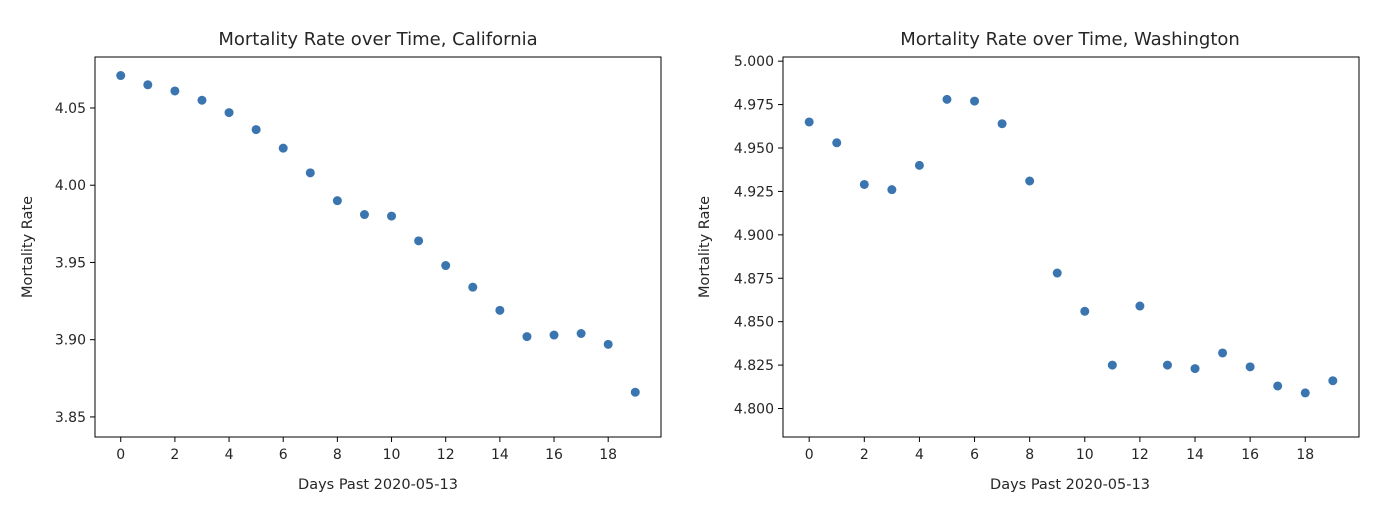 This screenshot has width=1378, height=512. Describe the element at coordinates (70, 341) in the screenshot. I see `y-tick-label: 3.90` at that location.